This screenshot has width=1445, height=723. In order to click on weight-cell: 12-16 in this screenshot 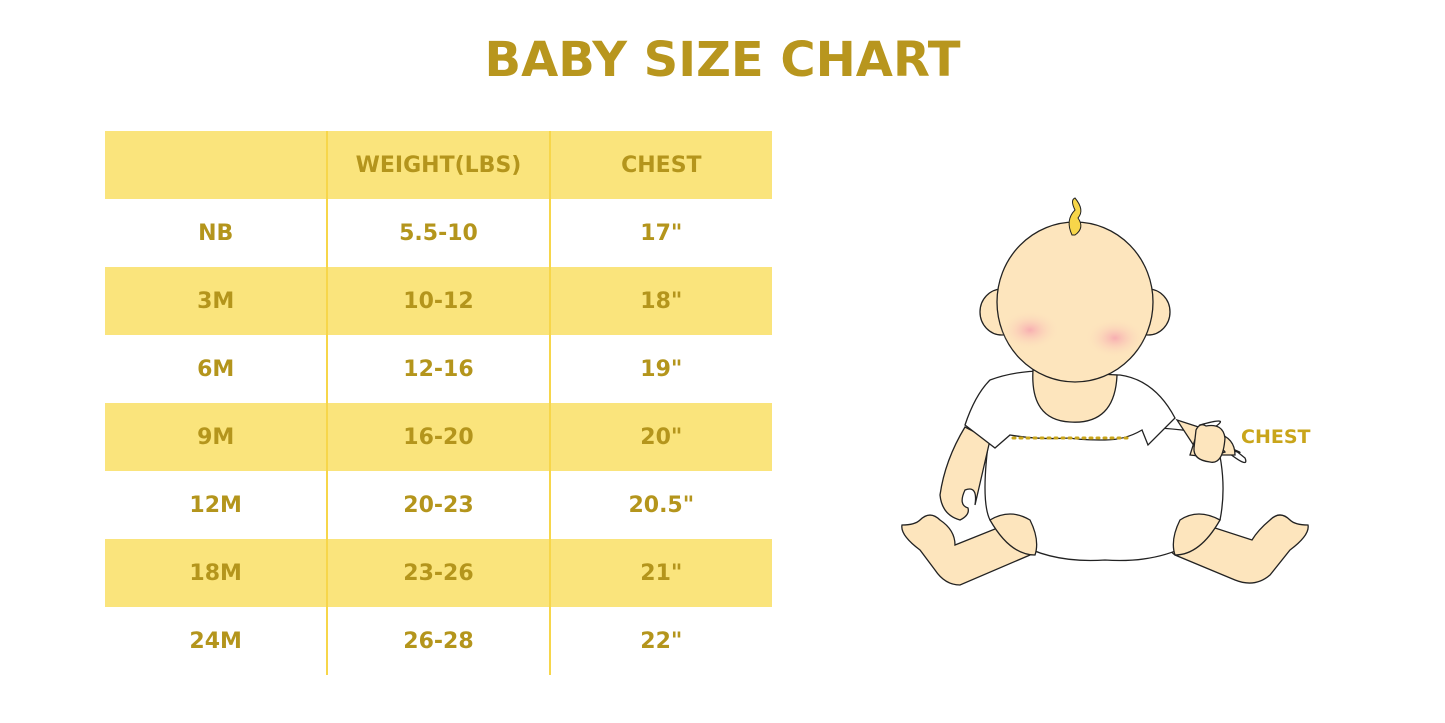, I will do `click(438, 369)`.